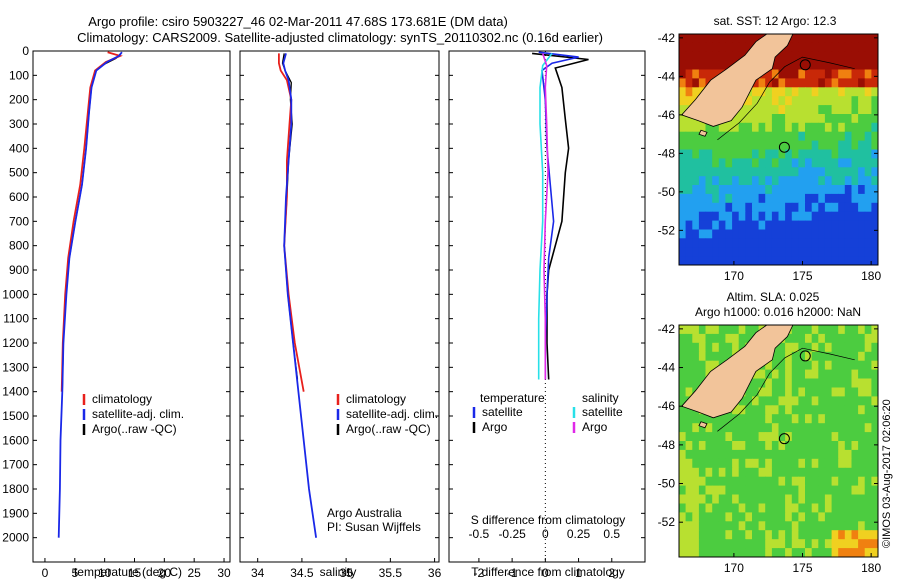 This screenshot has width=900, height=585. I want to click on bathymetry-contour, so click(786, 389).